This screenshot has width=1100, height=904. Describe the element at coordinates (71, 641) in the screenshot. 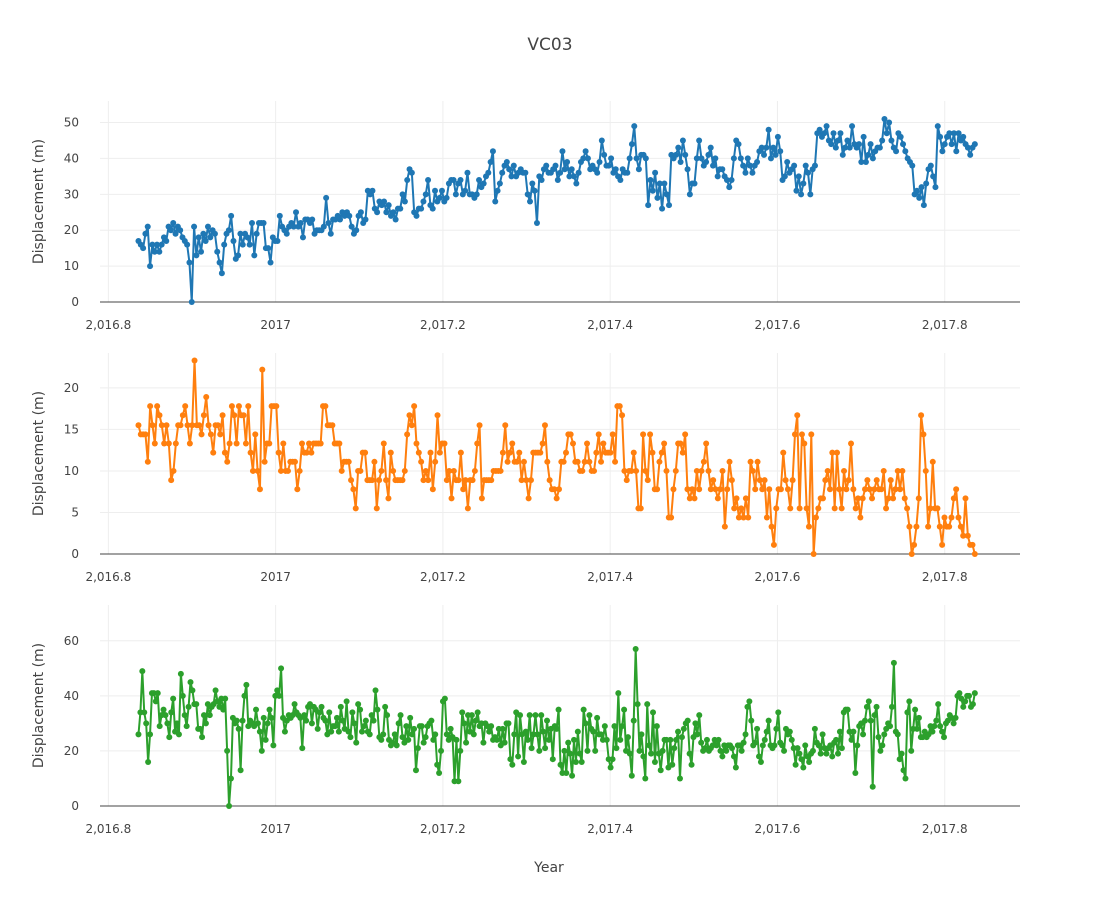

I see `y-tick-label: 60` at that location.